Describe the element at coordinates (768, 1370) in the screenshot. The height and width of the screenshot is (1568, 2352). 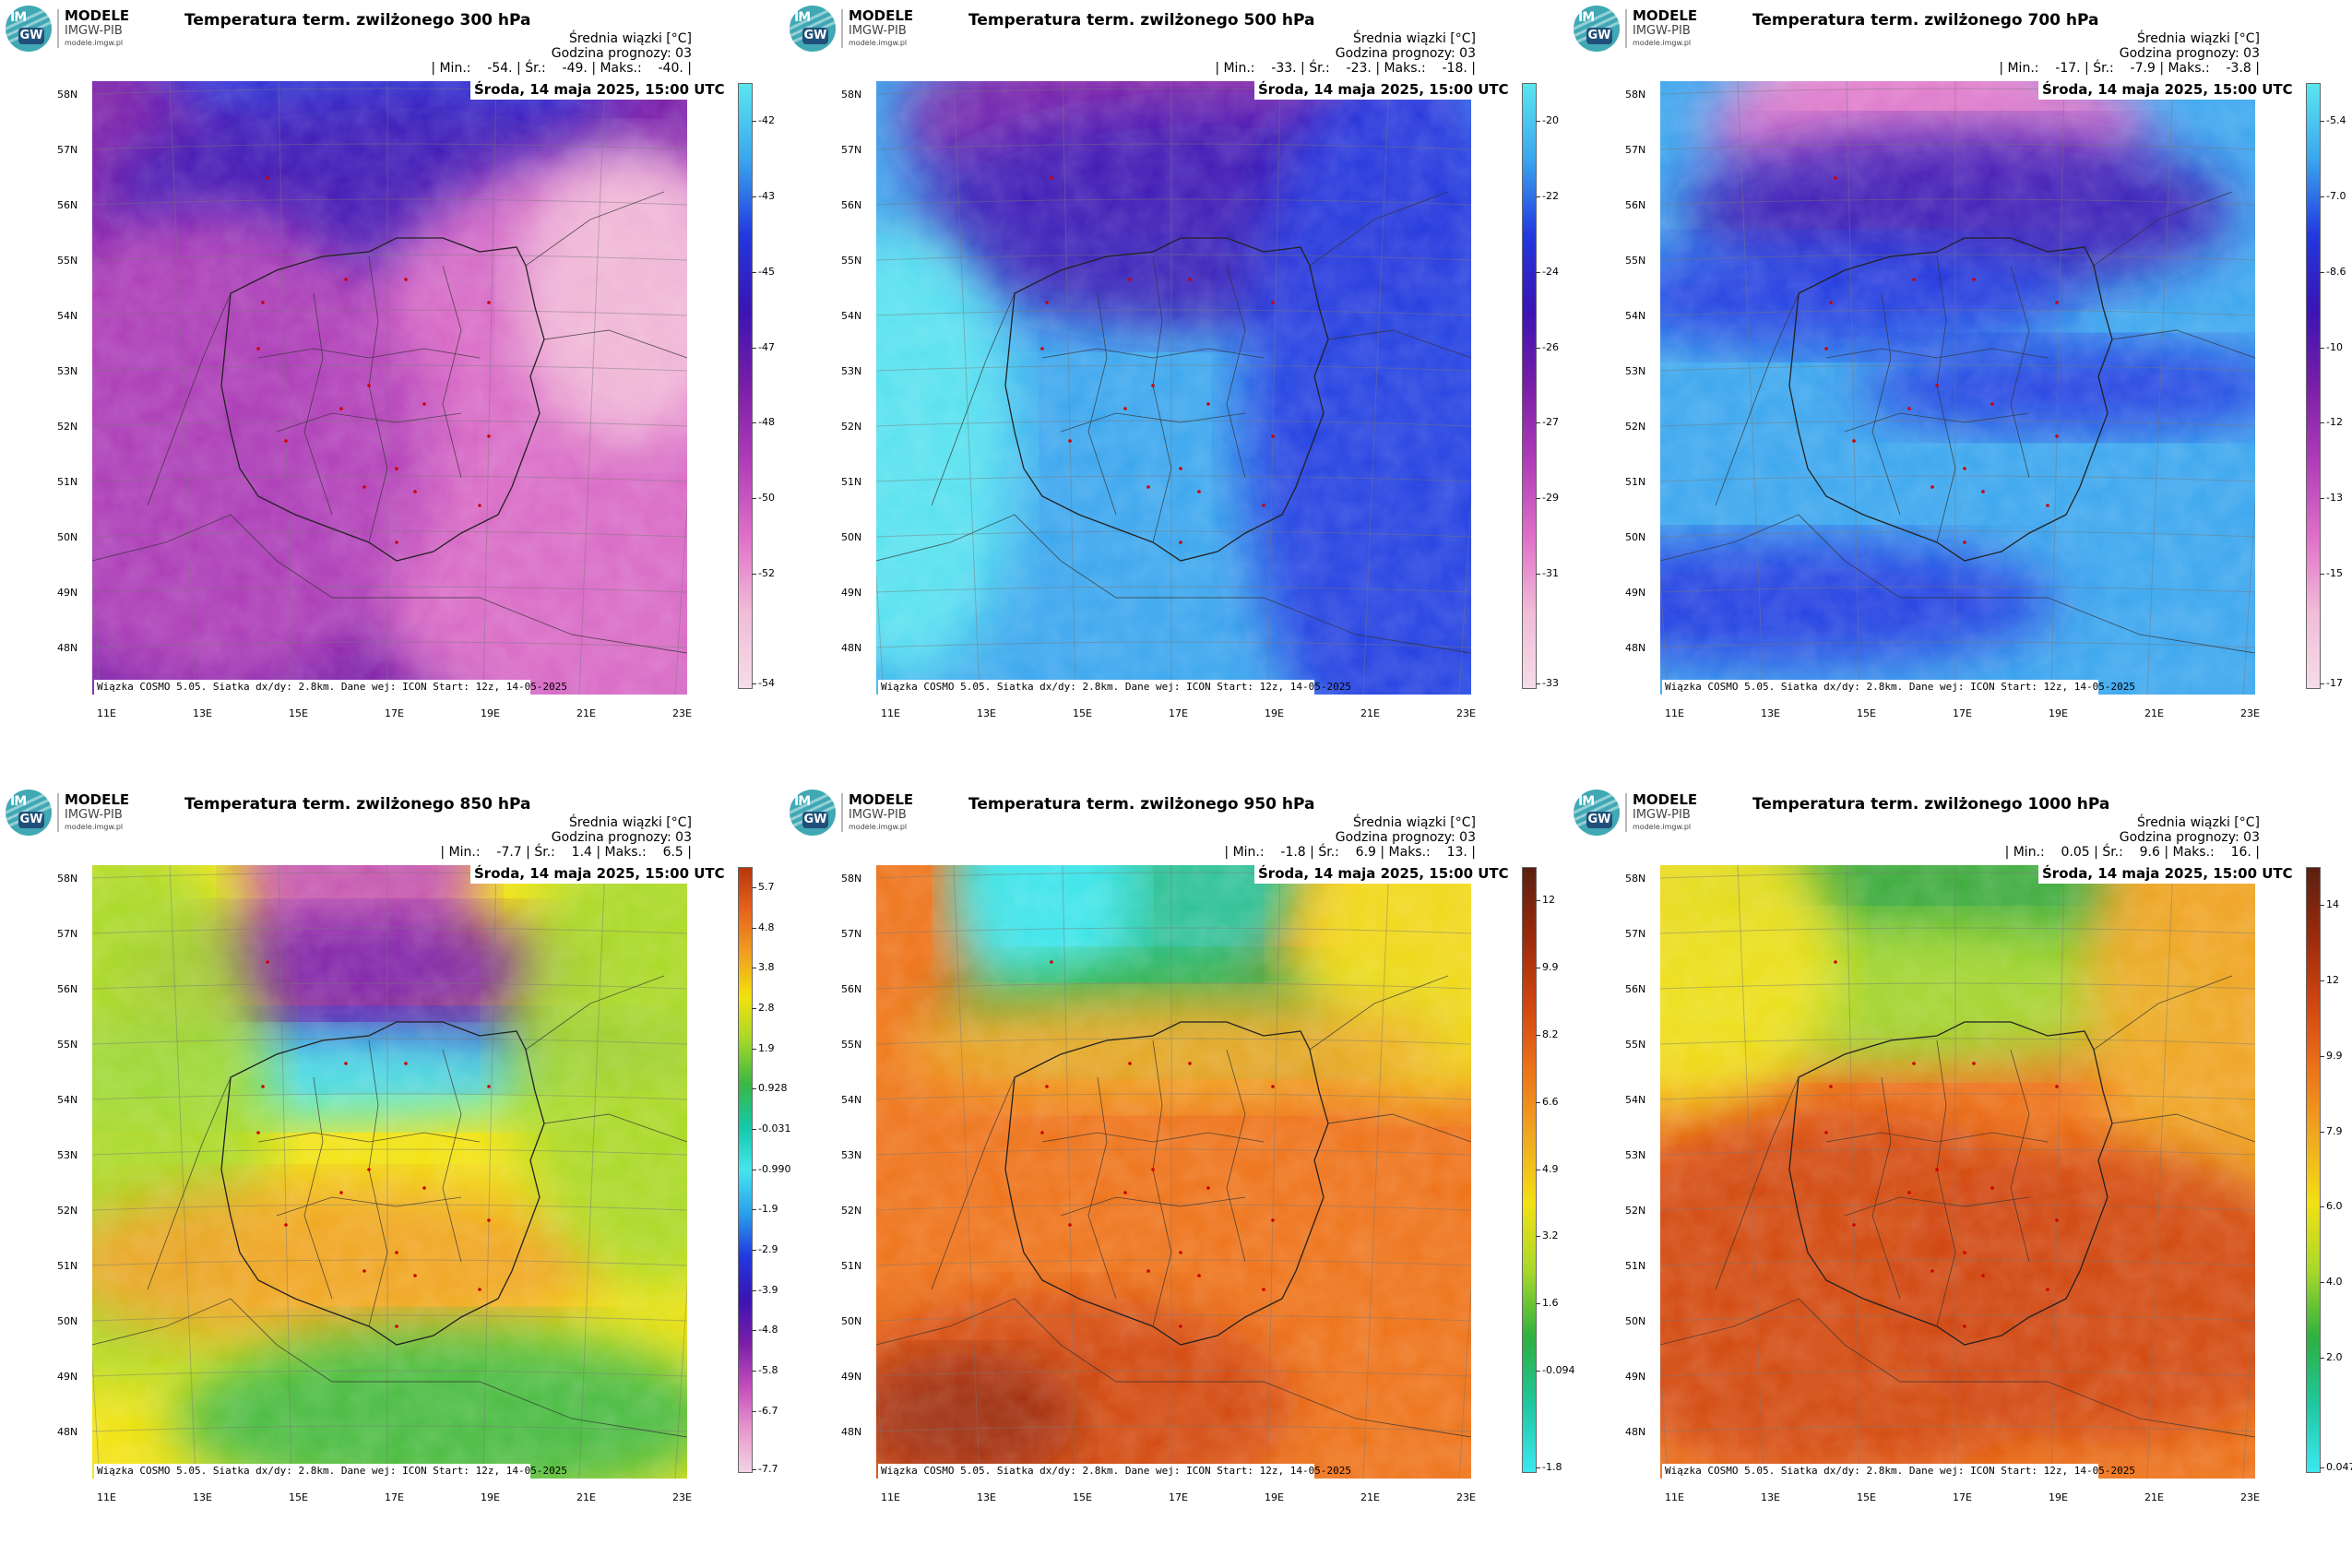
I see `colorbar-label: -5.8` at that location.